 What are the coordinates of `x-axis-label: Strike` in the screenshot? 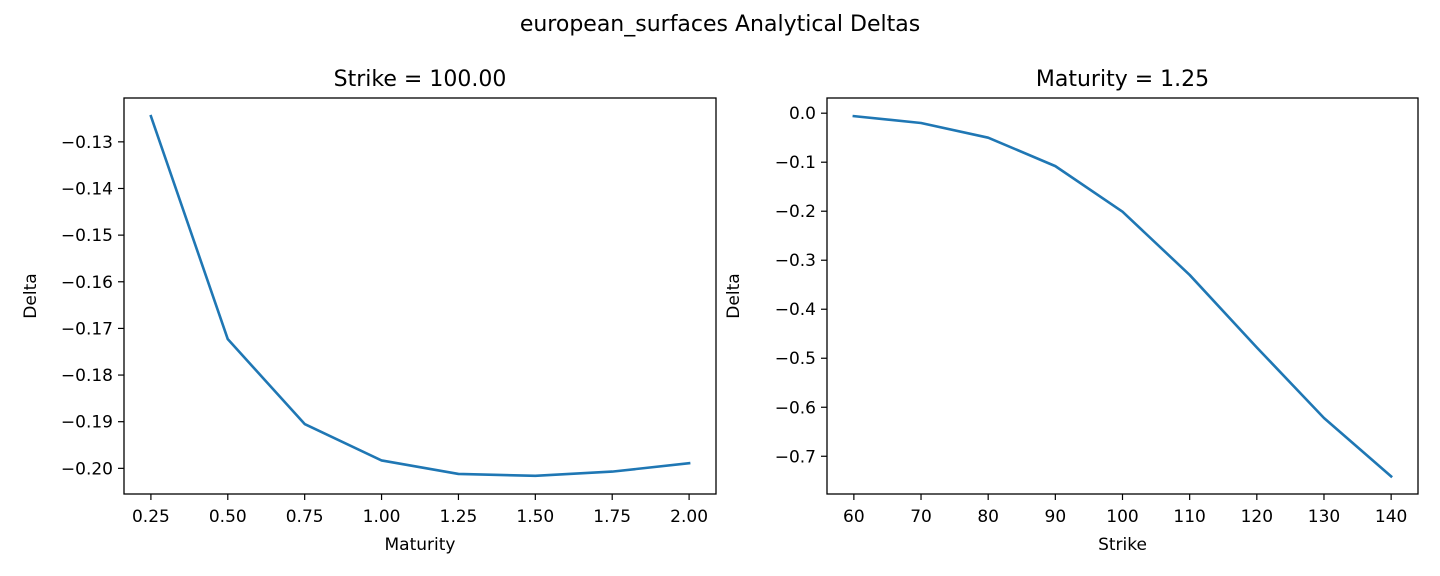 It's located at (1122, 545).